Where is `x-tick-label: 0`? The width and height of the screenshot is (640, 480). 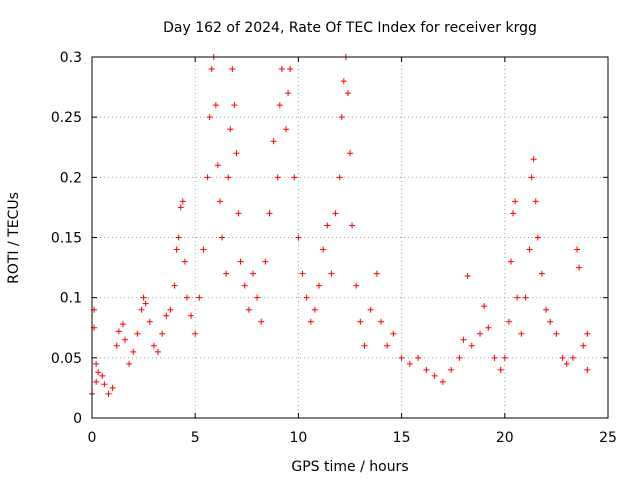
x-tick-label: 0 is located at coordinates (92, 438).